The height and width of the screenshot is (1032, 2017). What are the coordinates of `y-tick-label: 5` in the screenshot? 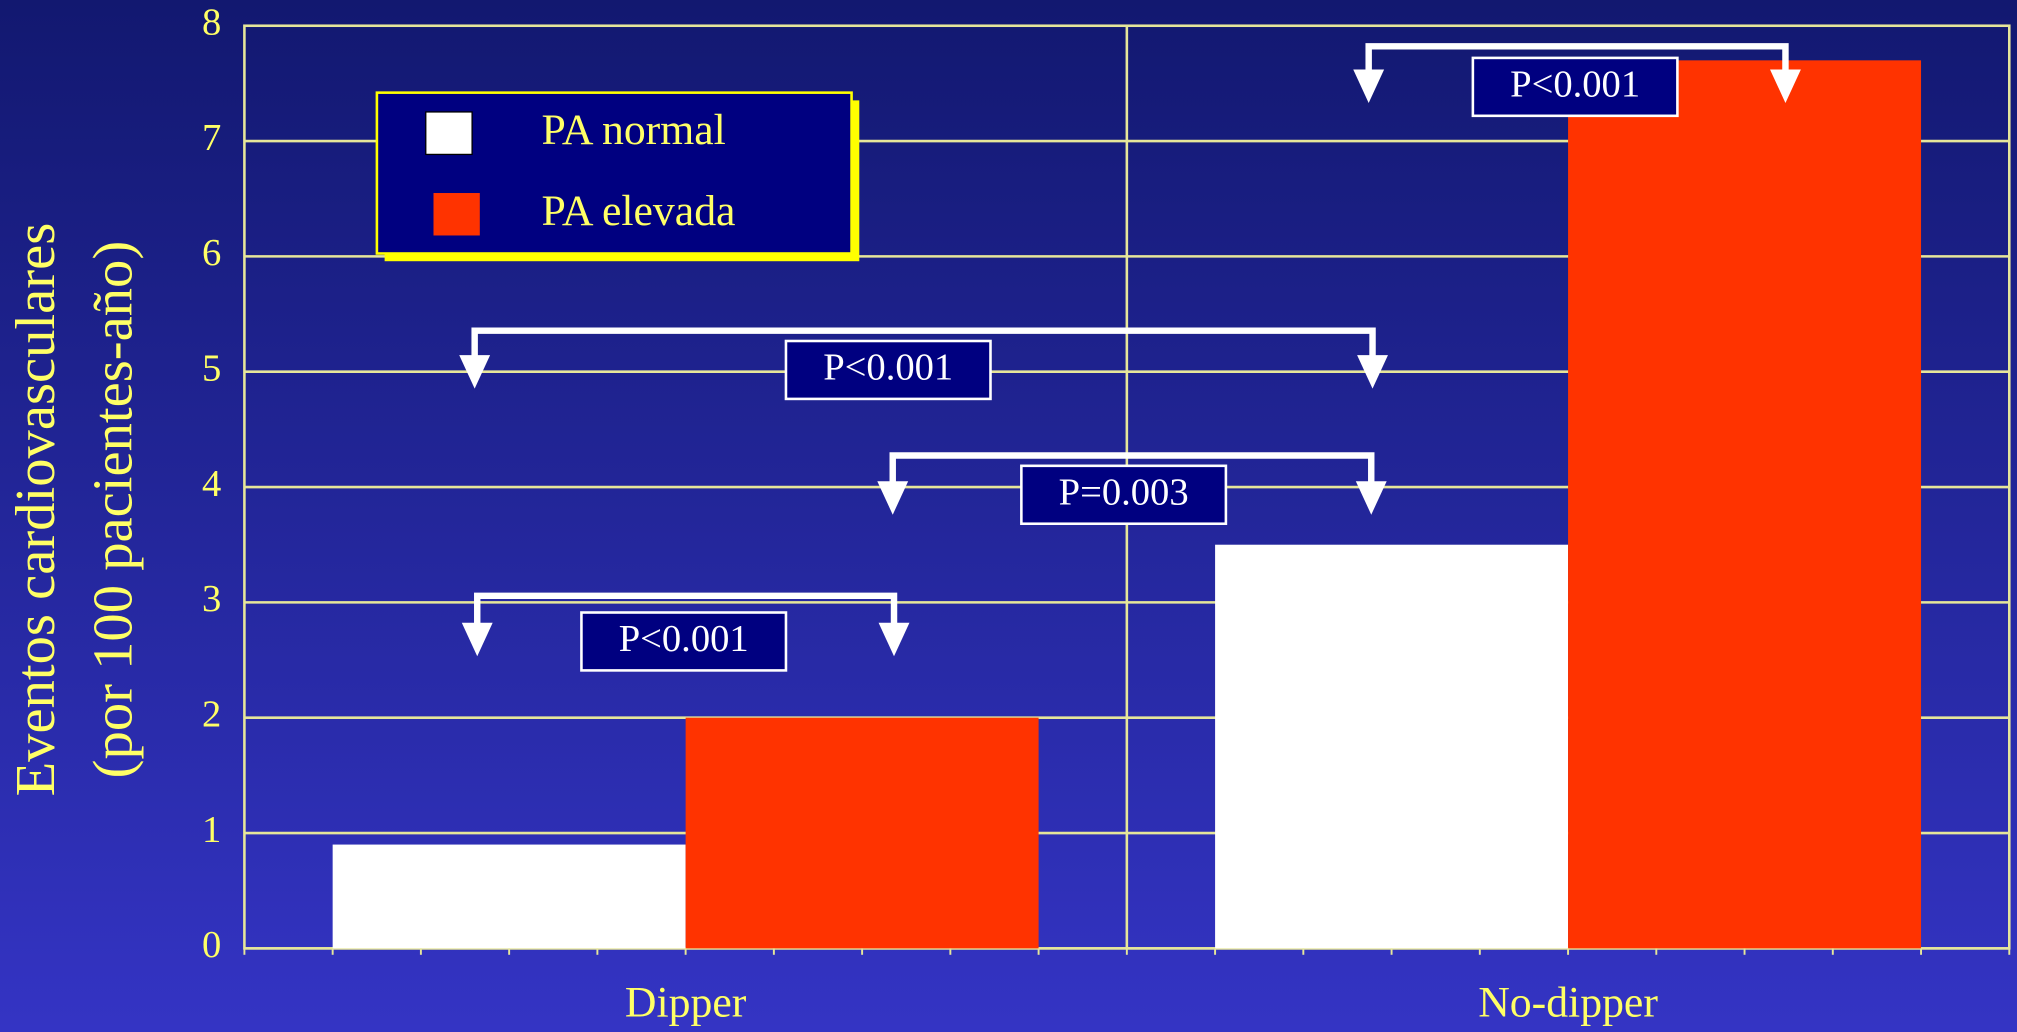 It's located at (211, 369).